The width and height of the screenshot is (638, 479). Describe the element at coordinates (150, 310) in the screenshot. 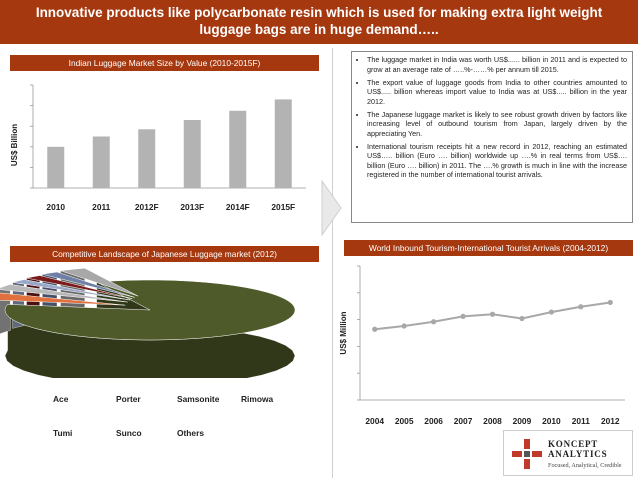

I see `pie-slice-ace` at that location.